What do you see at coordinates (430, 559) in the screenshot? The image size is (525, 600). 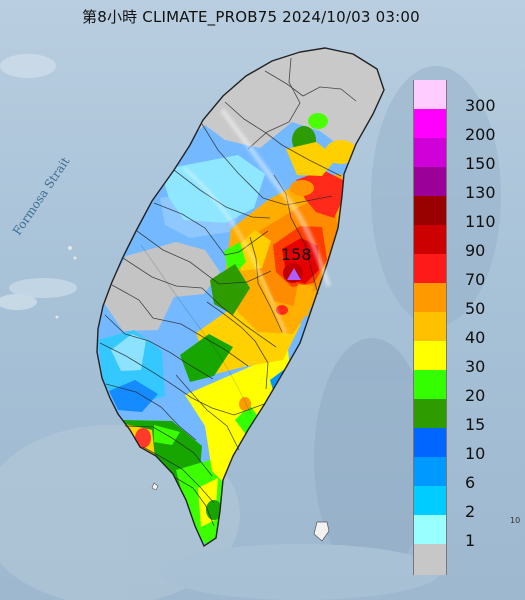 I see `legend-color-zero` at bounding box center [430, 559].